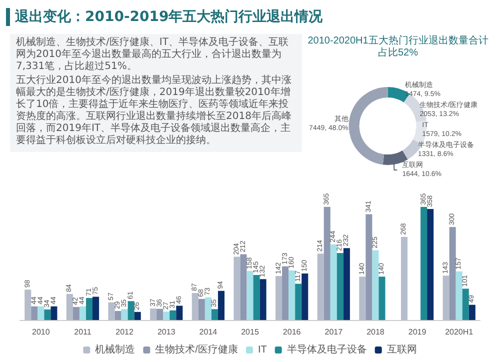 This screenshot has width=500, height=362. What do you see at coordinates (401, 350) in the screenshot?
I see `legend-label: 互联网` at bounding box center [401, 350].